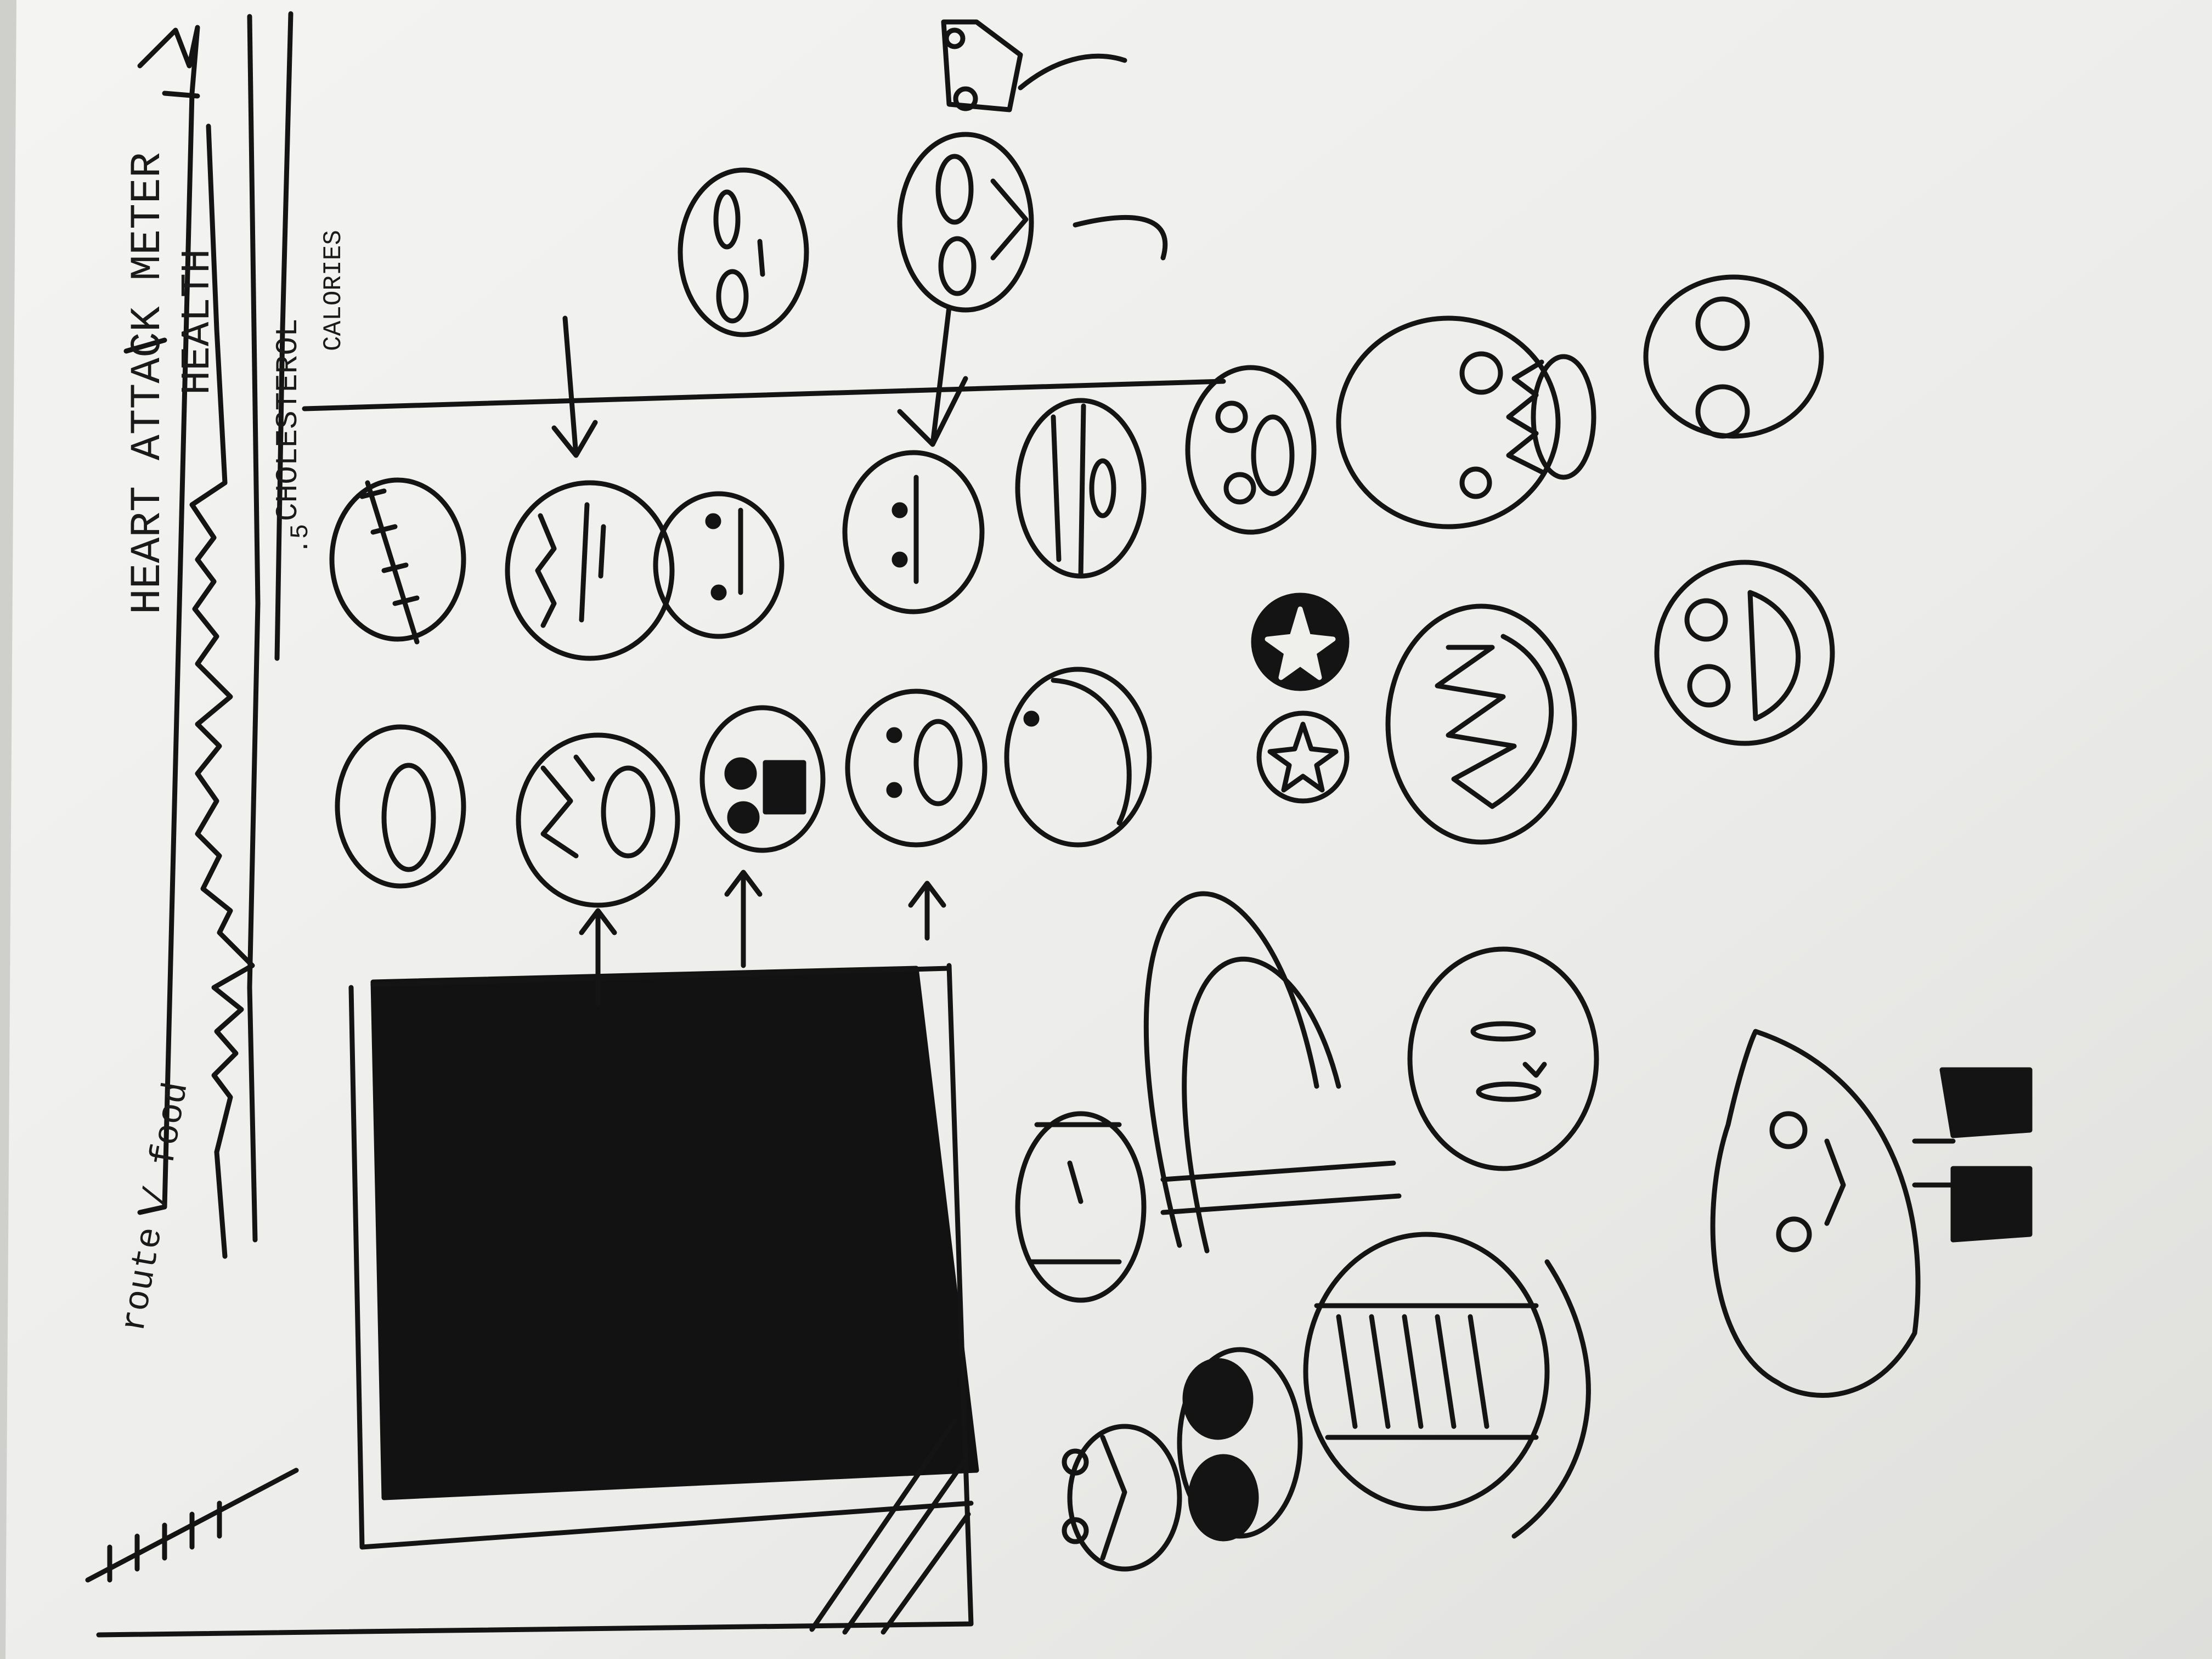 The image size is (2212, 1659). I want to click on cholesterol-line, so click(254, 629).